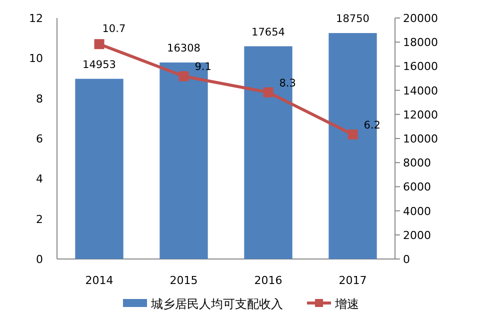 The height and width of the screenshot is (327, 483). Describe the element at coordinates (417, 235) in the screenshot. I see `y2-tick-label: 2000` at that location.